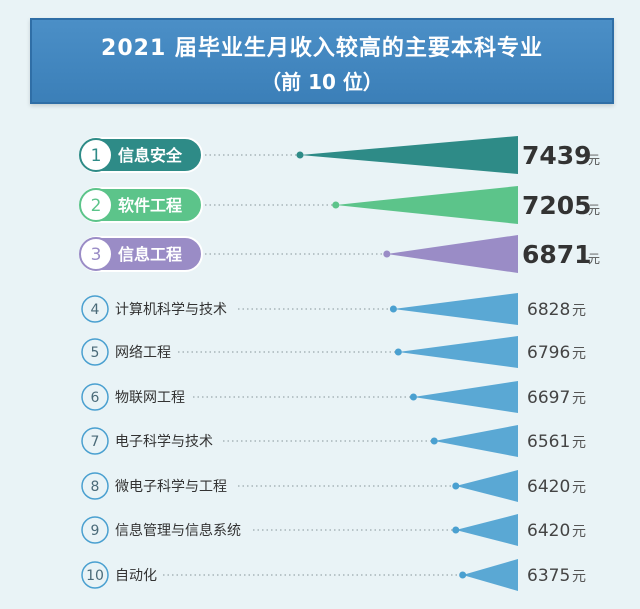 This screenshot has height=609, width=640. What do you see at coordinates (150, 205) in the screenshot?
I see `category-label: 软件工程` at bounding box center [150, 205].